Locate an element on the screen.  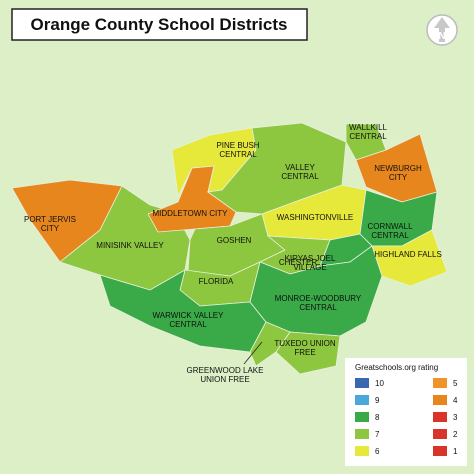
legend-label: 7 is located at coordinates (377, 434).